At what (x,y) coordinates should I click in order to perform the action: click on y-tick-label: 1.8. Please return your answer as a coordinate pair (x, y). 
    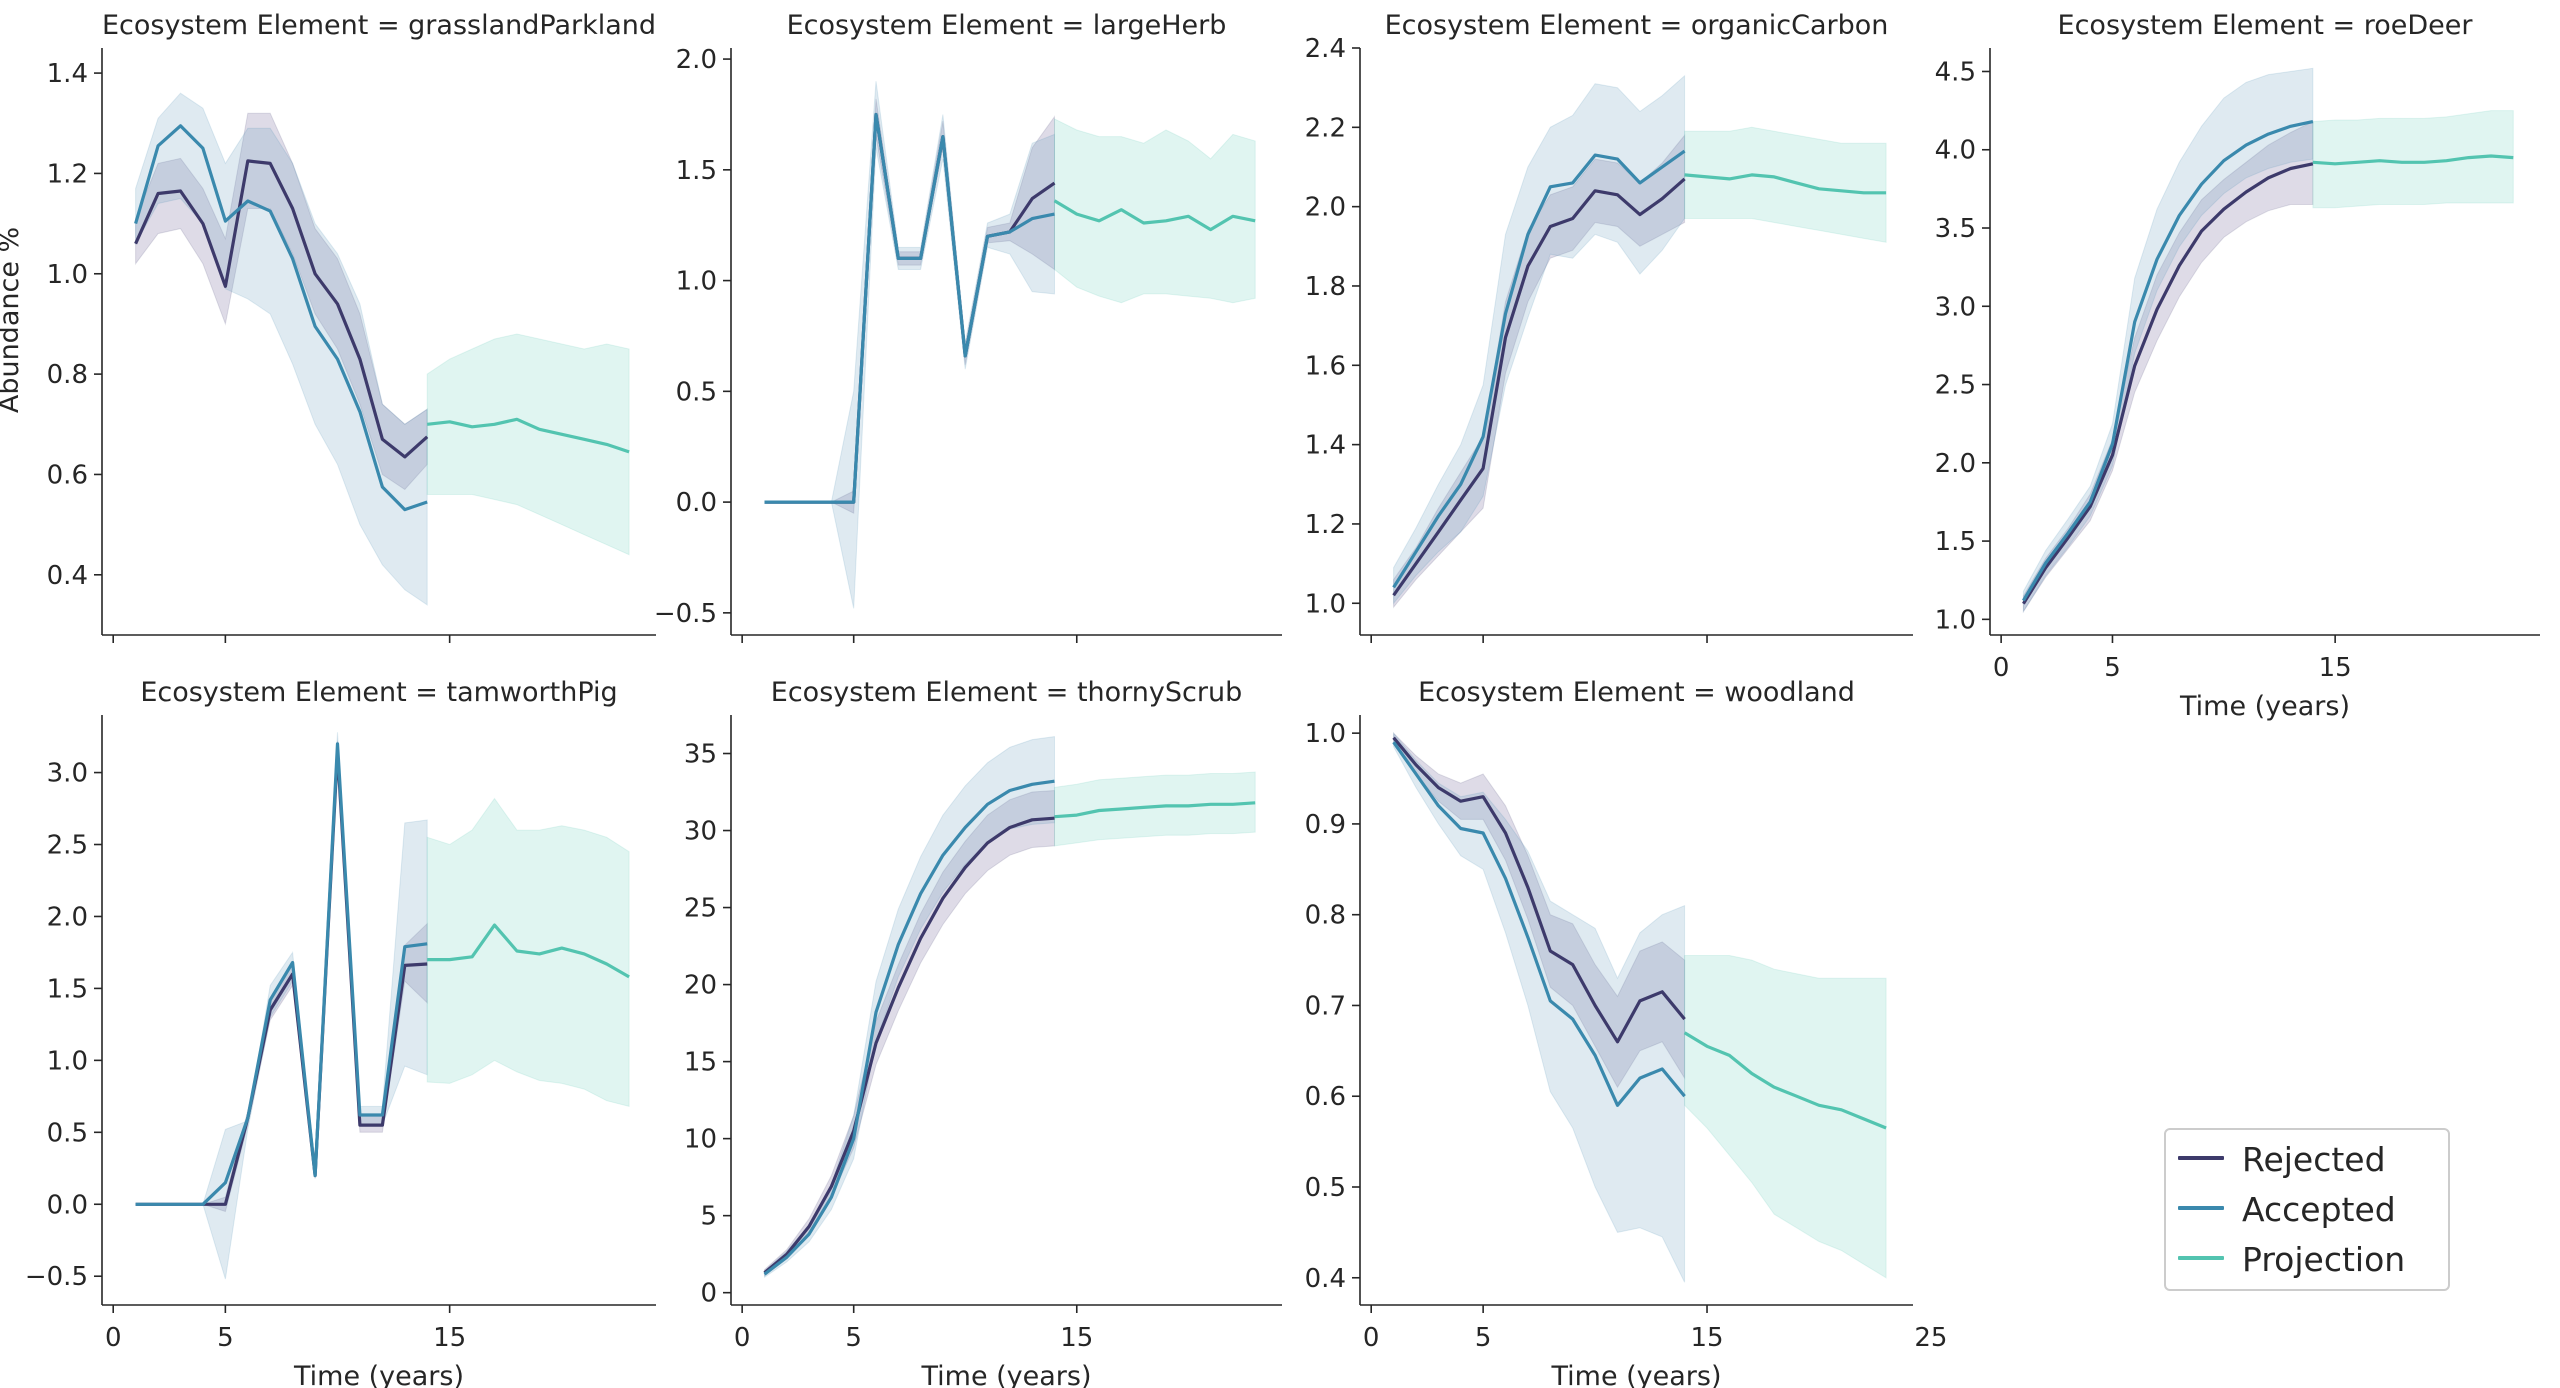
    Looking at the image, I should click on (1325, 287).